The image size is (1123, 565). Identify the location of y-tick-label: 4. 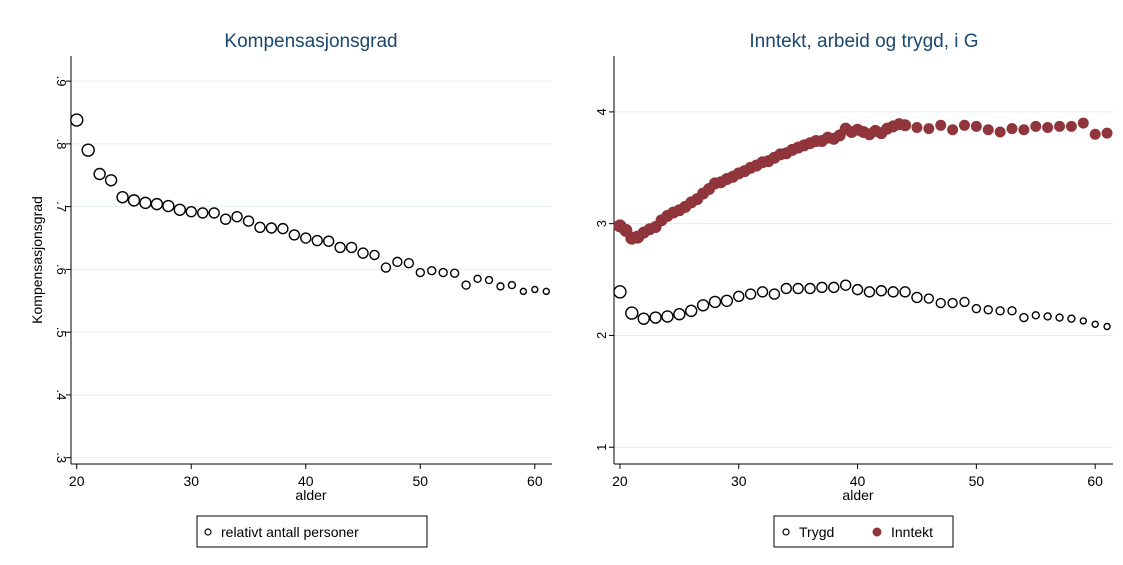
(601, 111).